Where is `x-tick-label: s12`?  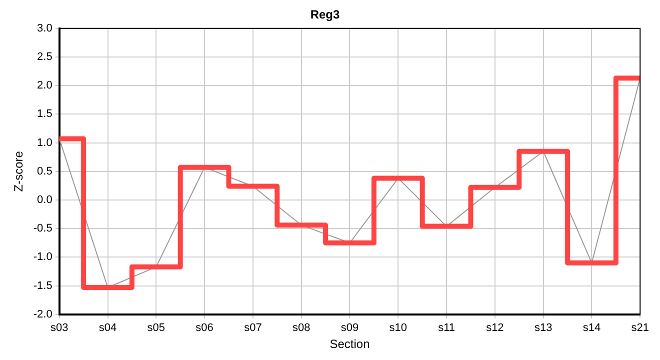
x-tick-label: s12 is located at coordinates (495, 328).